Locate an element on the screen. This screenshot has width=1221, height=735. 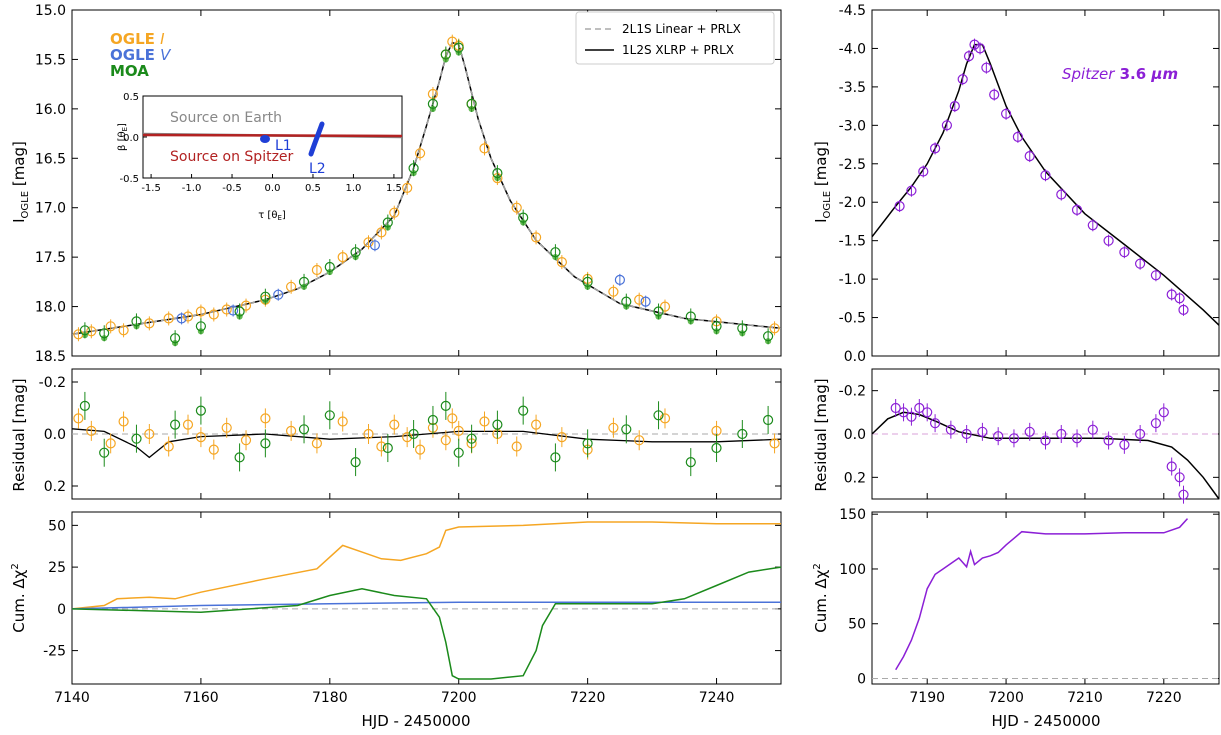
right-chi-xtick-label: 7200 is located at coordinates (1006, 698).